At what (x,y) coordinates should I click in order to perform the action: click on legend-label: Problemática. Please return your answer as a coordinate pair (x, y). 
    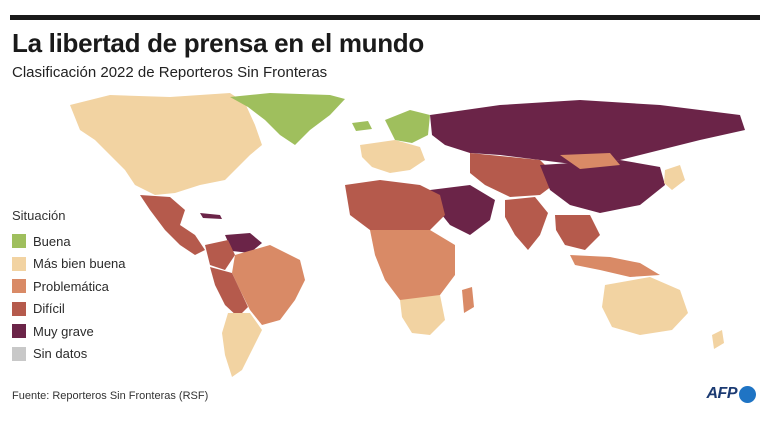
    Looking at the image, I should click on (71, 286).